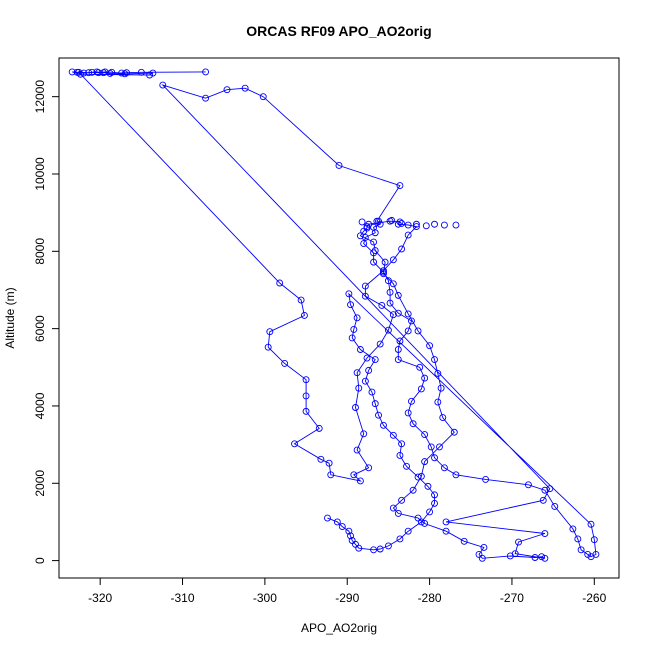 The height and width of the screenshot is (650, 650). I want to click on x-axis: -320 -310 -300 -290 -280 -270 -260, so click(347, 591).